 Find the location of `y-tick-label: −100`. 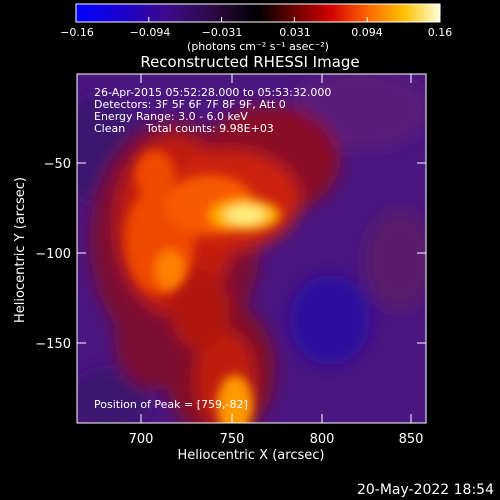

y-tick-label: −100 is located at coordinates (53, 254).